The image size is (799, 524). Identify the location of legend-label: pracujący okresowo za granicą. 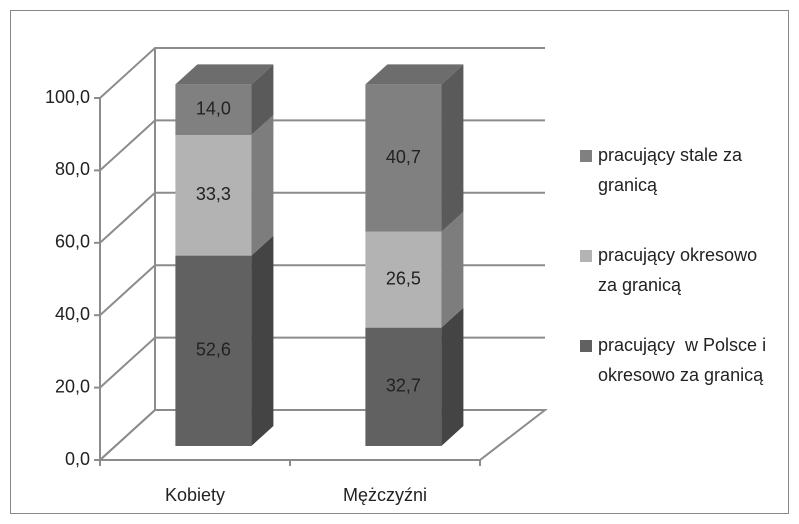
(680, 270).